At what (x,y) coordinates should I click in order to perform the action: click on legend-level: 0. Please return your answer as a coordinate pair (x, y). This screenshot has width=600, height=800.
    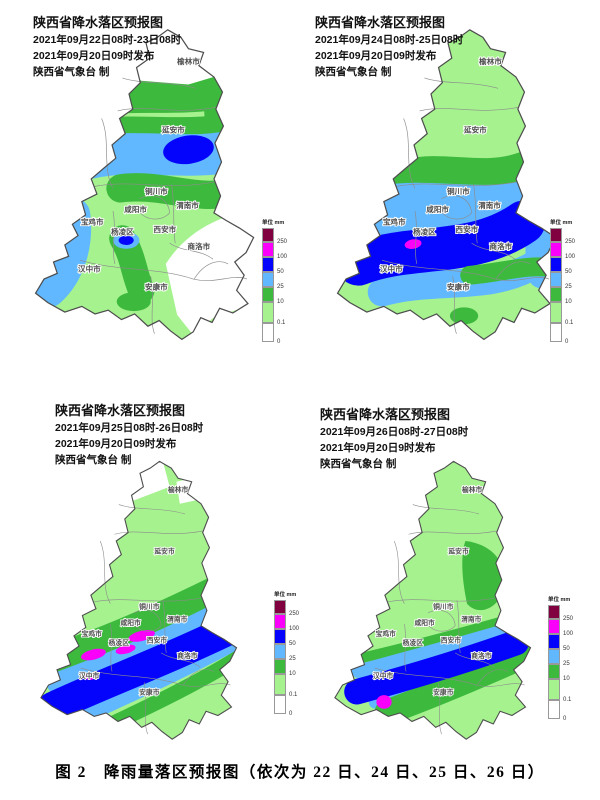
    Looking at the image, I should click on (559, 334).